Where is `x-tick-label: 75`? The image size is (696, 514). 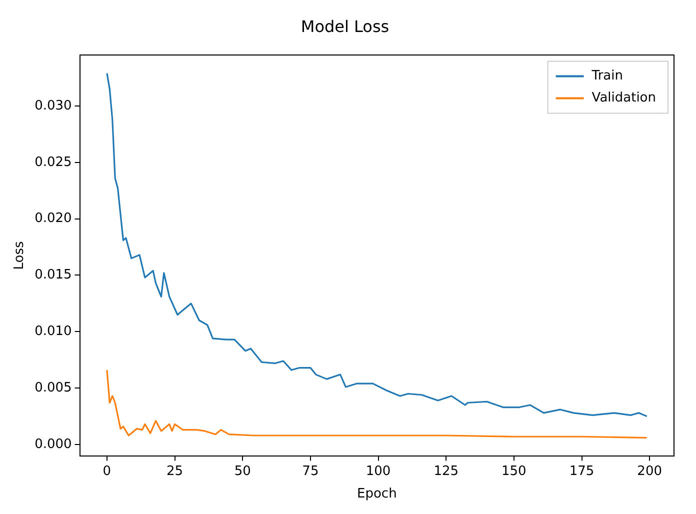 x-tick-label: 75 is located at coordinates (310, 471).